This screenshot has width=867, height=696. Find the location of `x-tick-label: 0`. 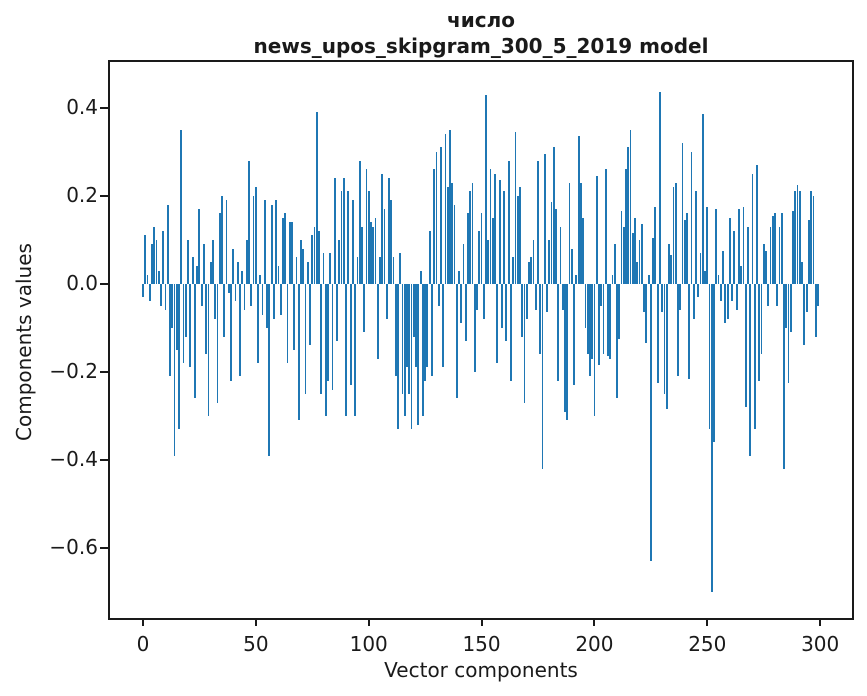

x-tick-label: 0 is located at coordinates (143, 644).